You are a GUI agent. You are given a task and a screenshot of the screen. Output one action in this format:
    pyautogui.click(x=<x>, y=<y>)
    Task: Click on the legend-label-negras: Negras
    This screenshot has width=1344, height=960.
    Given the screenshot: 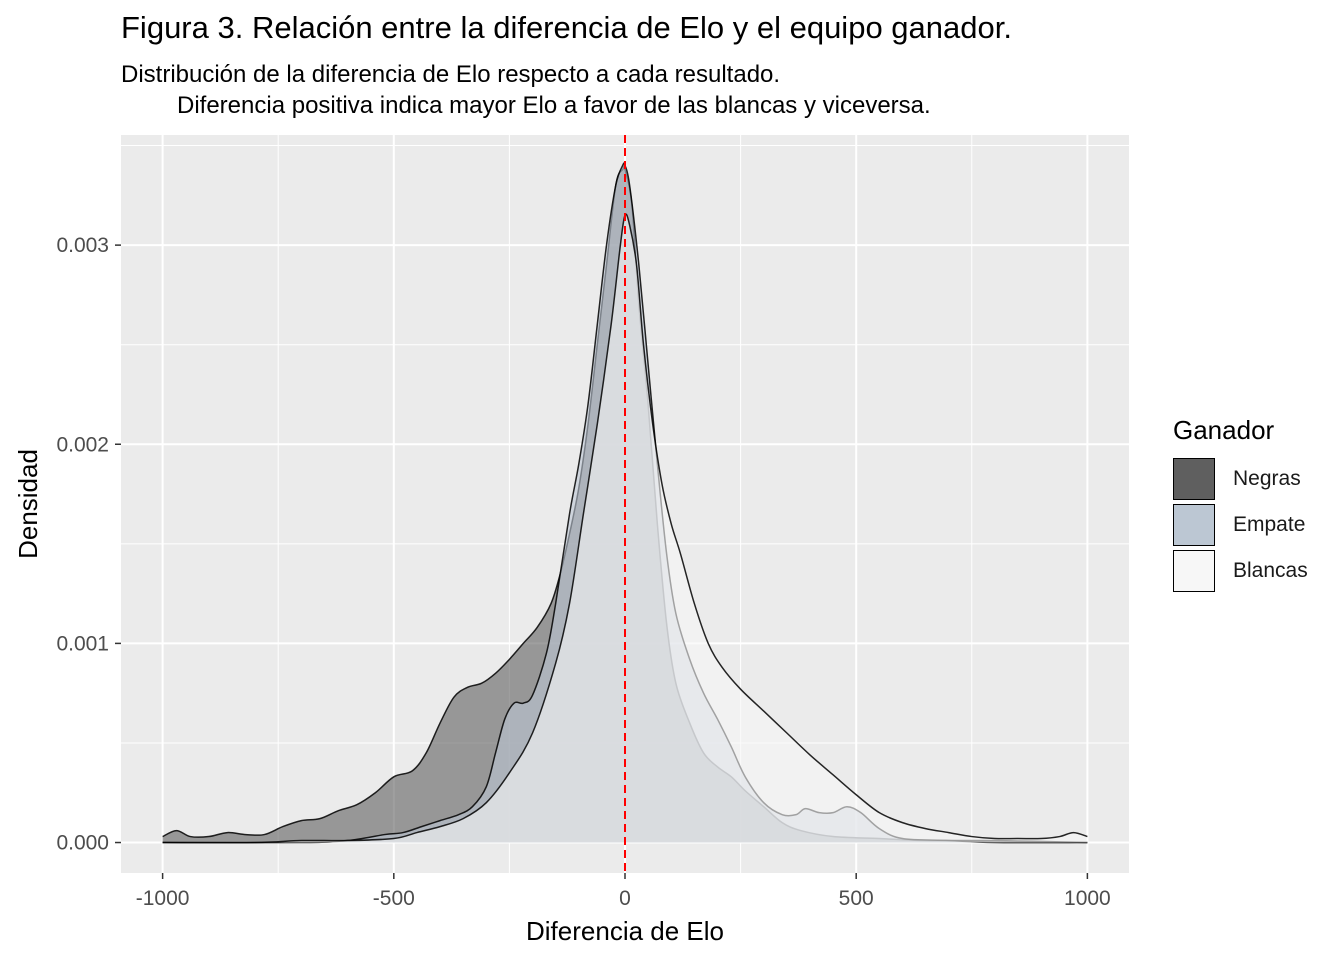 What is the action you would take?
    pyautogui.click(x=1267, y=478)
    